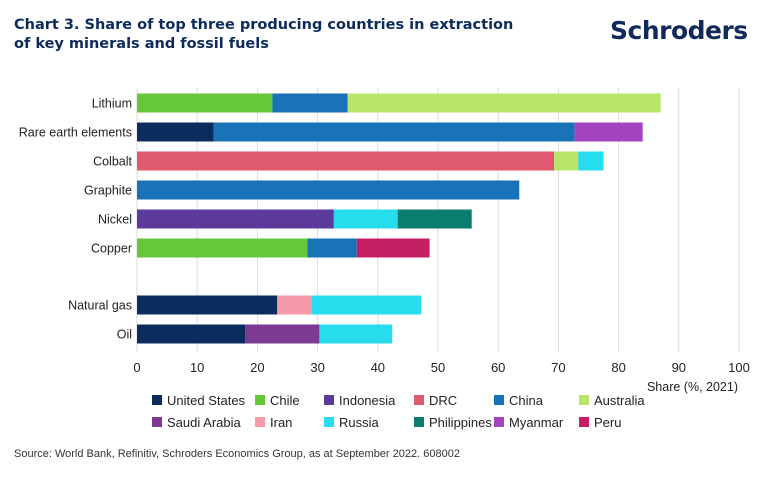 Image resolution: width=780 pixels, height=478 pixels. What do you see at coordinates (329, 422) in the screenshot?
I see `legend-swatch-russia` at bounding box center [329, 422].